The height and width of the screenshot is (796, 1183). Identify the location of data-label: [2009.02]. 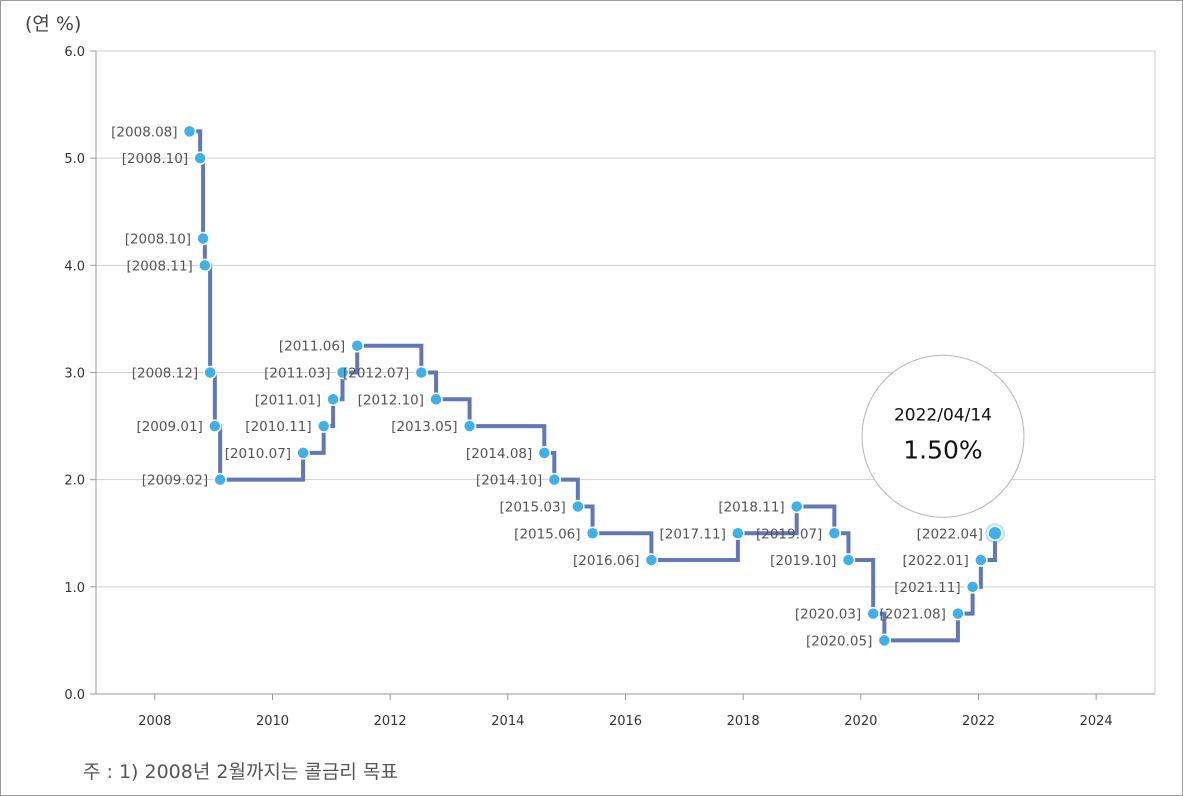
(175, 481).